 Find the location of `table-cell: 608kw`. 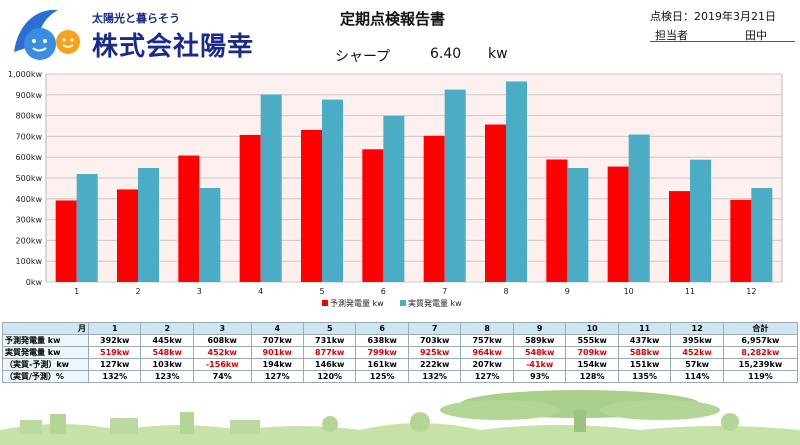

table-cell: 608kw is located at coordinates (222, 340).